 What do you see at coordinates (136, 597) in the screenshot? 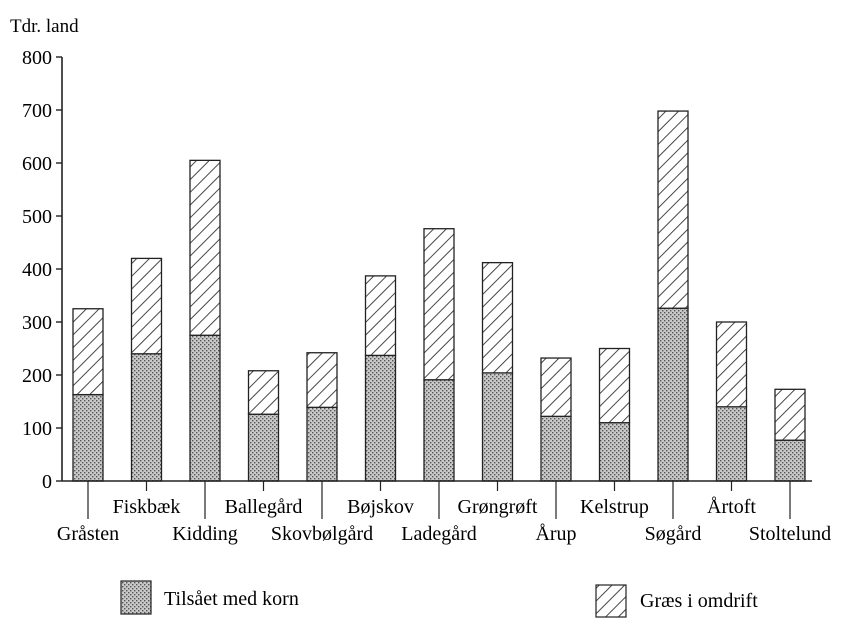
I see `legend-swatch-tilsaaet-med-korn` at bounding box center [136, 597].